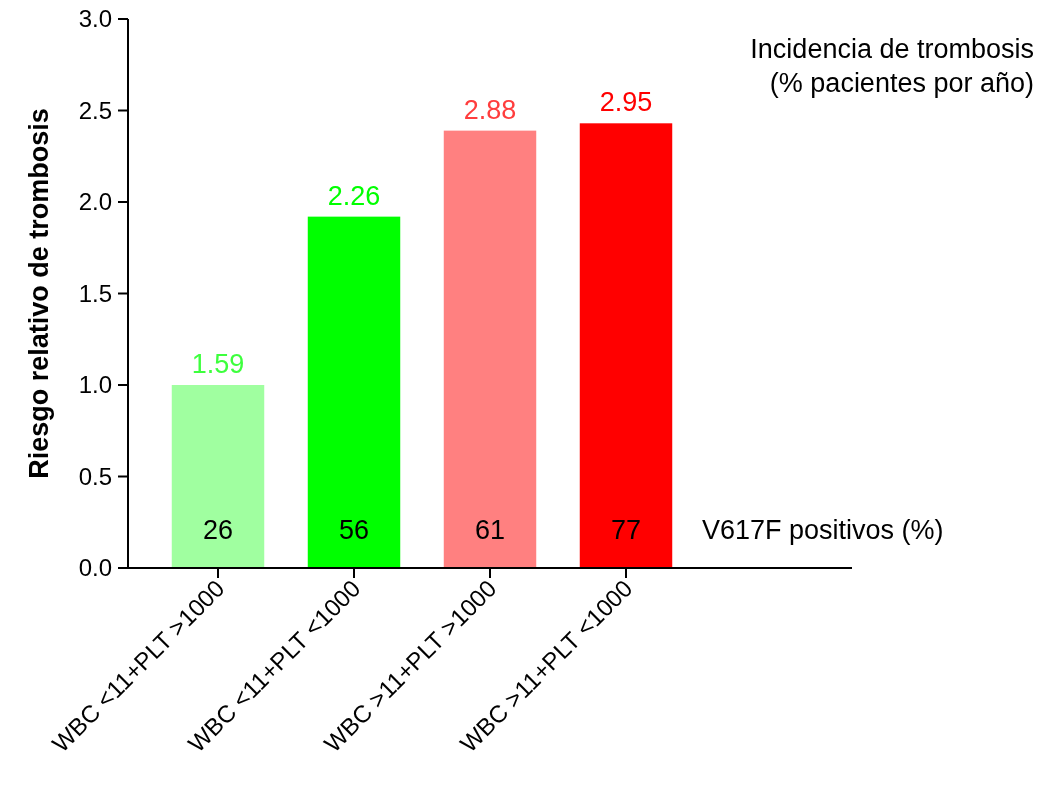  I want to click on y-tick-label: 0.0, so click(95, 568).